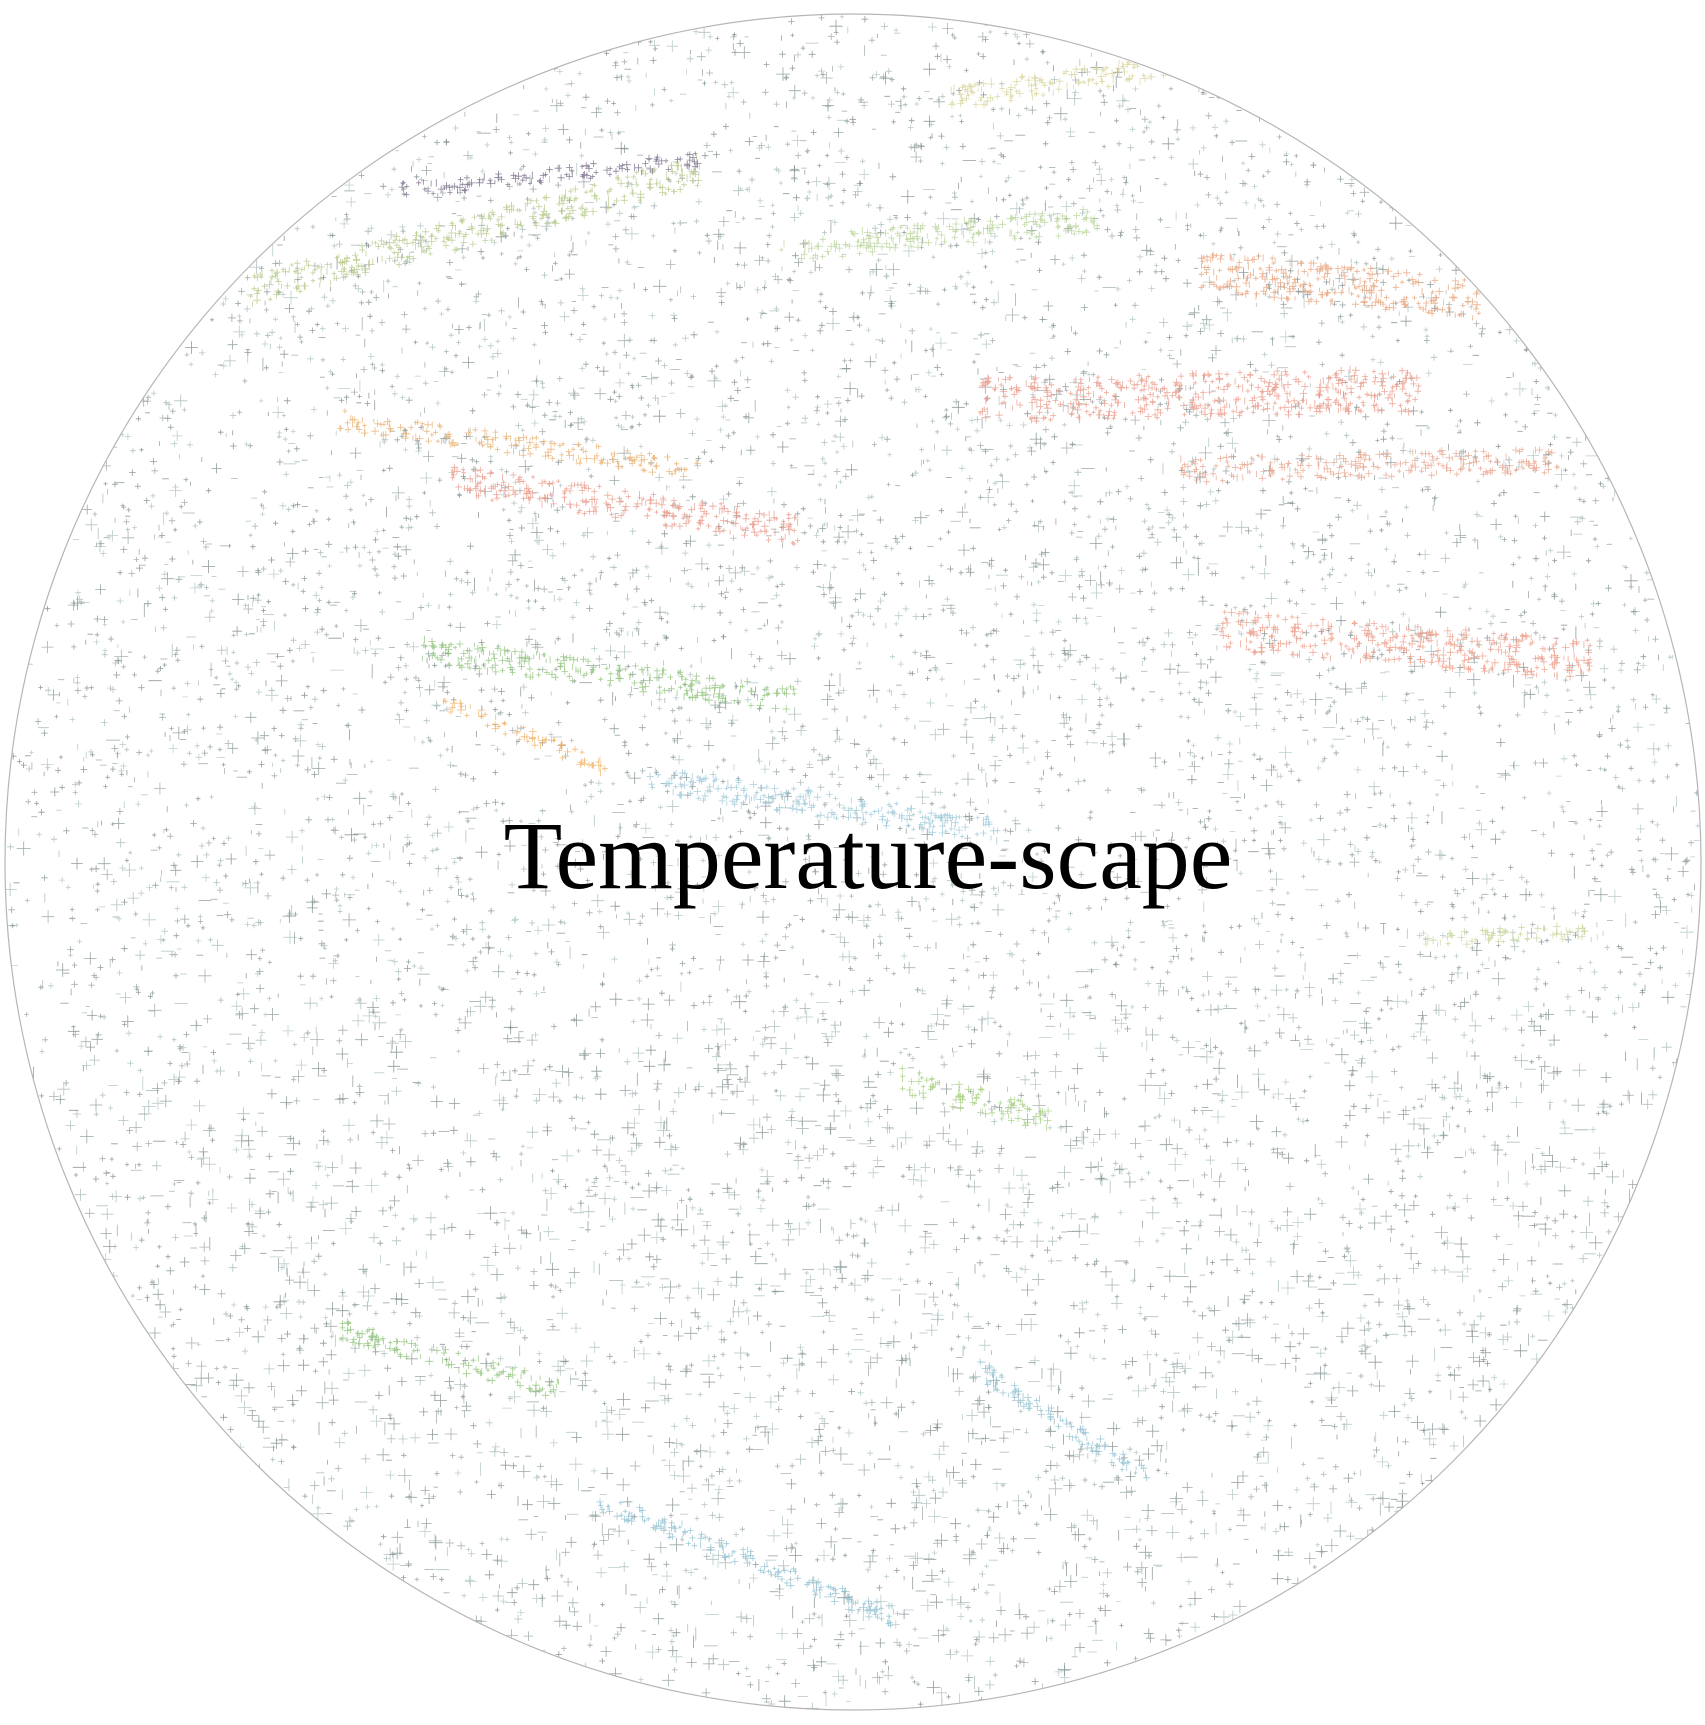 The image size is (1705, 1725). Describe the element at coordinates (868, 855) in the screenshot. I see `title: Temperature-scape` at that location.